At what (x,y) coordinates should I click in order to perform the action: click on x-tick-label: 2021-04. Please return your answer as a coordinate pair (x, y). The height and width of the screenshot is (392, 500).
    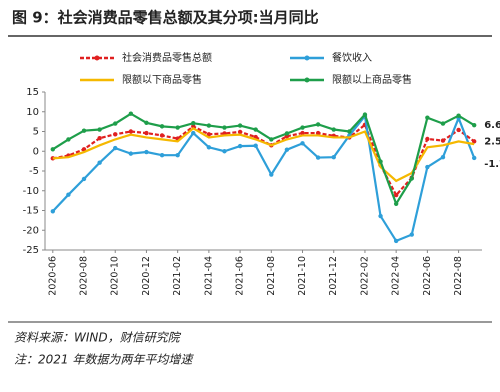
    Looking at the image, I should click on (208, 276).